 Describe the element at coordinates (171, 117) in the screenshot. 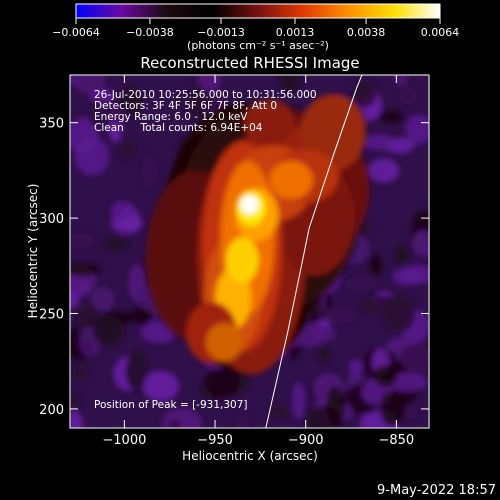

I see `annotation-energy-range: Energy Range: 6.0 - 12.0 keV` at that location.